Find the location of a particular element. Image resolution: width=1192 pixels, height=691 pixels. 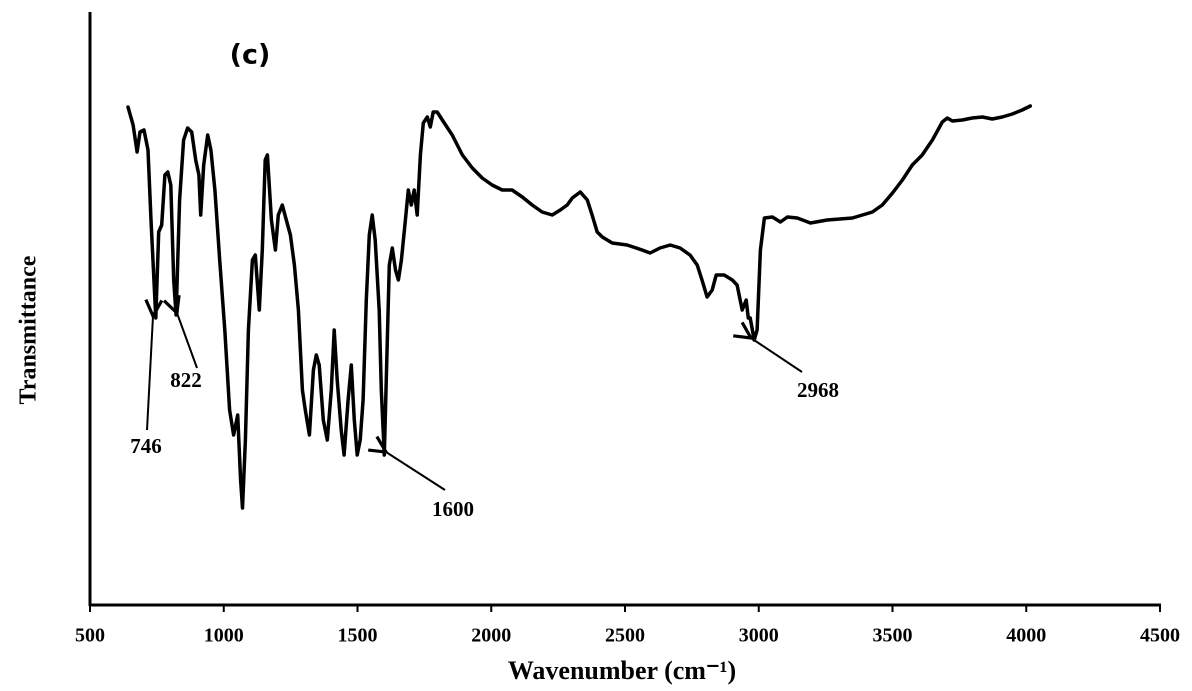

annotation: 2968 is located at coordinates (818, 390).